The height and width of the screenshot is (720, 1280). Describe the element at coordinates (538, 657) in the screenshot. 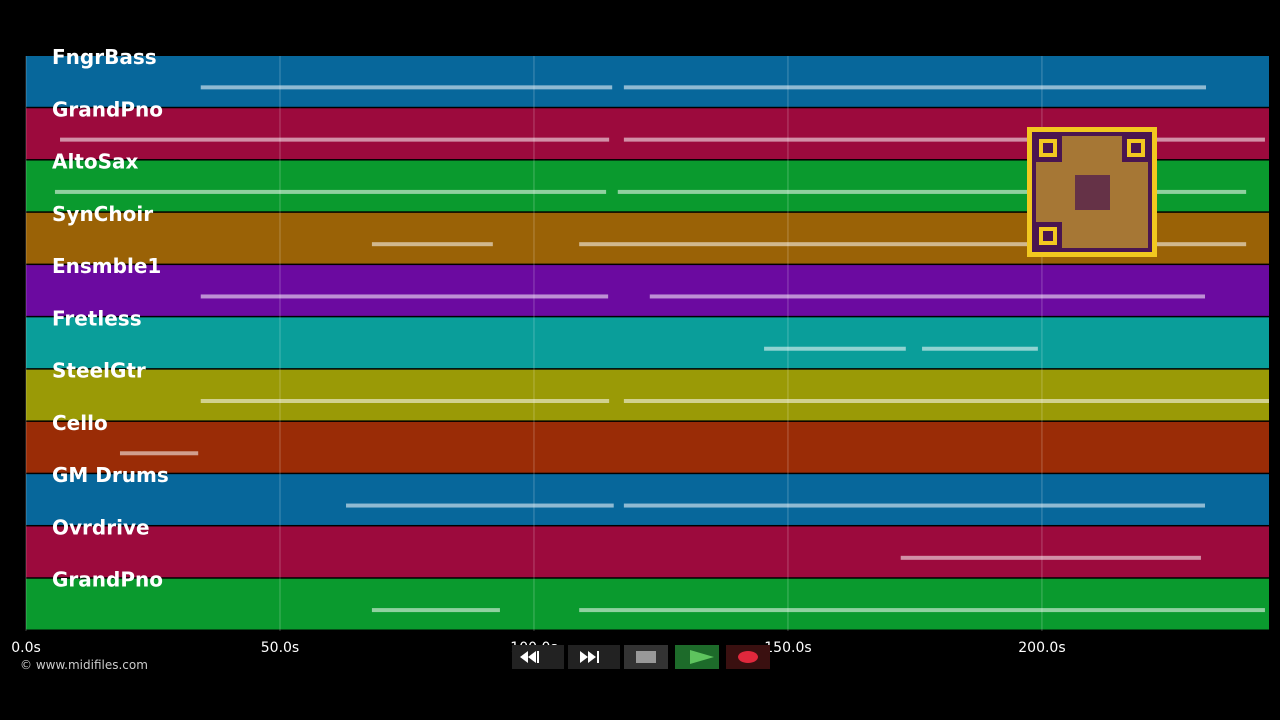

I see `rewind-button` at that location.